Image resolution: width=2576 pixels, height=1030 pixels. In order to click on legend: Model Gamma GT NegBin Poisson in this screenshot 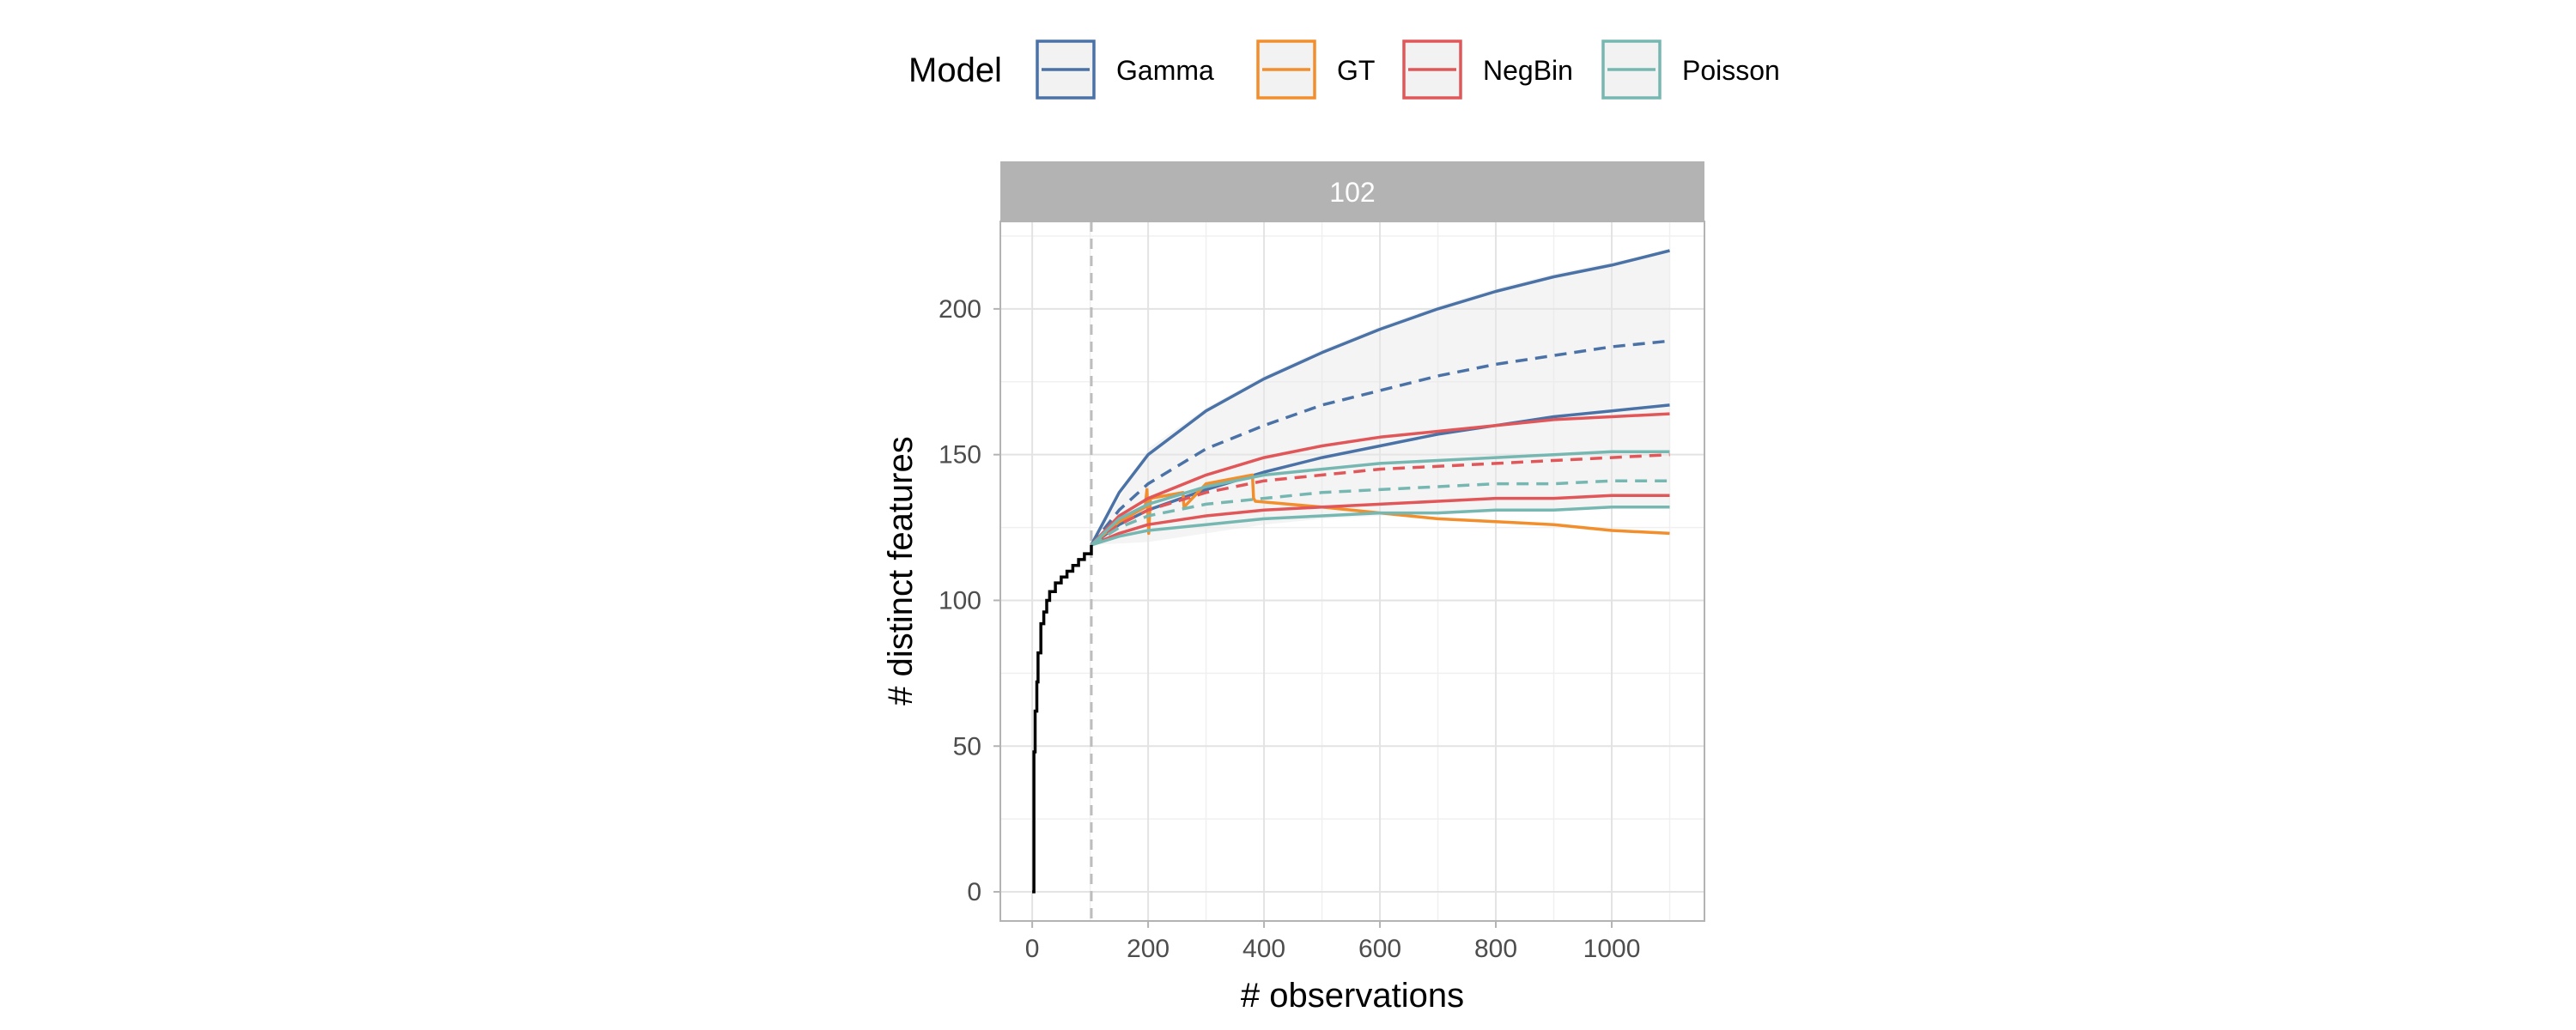, I will do `click(1344, 69)`.